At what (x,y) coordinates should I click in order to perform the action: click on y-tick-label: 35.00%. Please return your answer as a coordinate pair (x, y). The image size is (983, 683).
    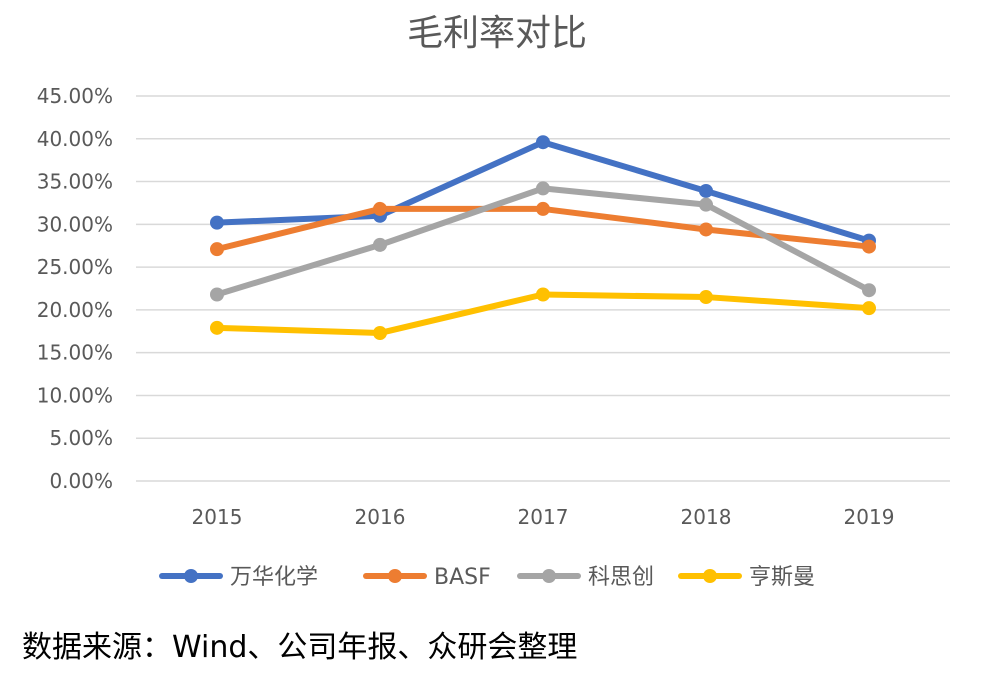
    Looking at the image, I should click on (75, 182).